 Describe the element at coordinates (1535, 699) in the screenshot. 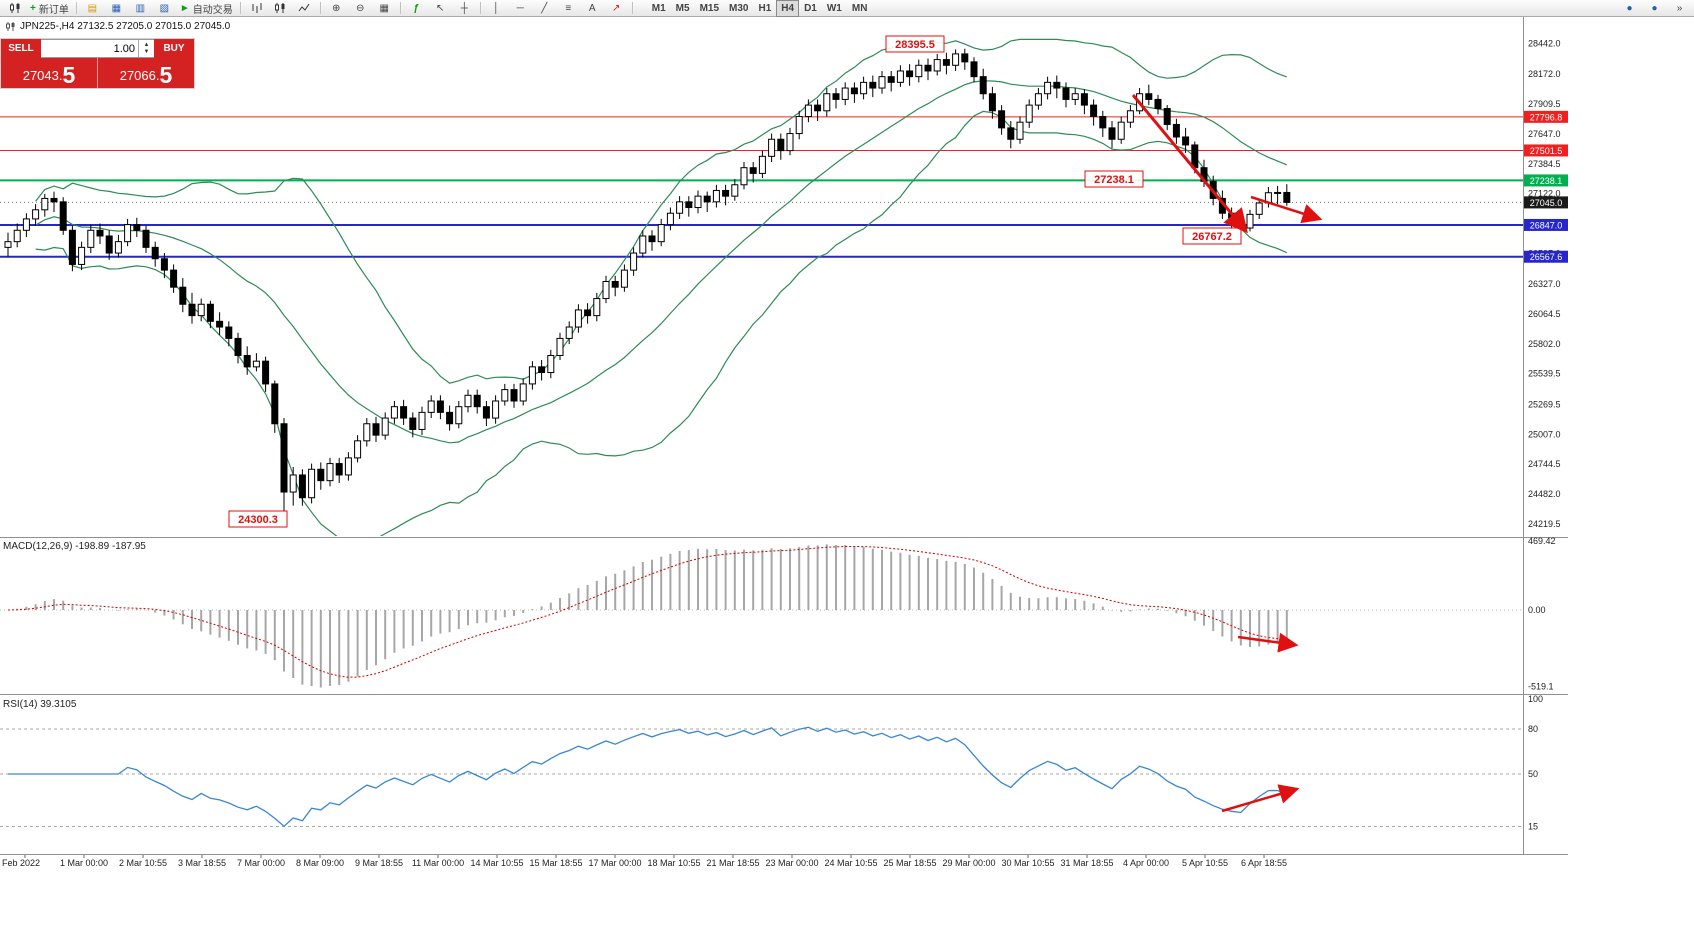

I see `rsi-axis-label: 100` at that location.